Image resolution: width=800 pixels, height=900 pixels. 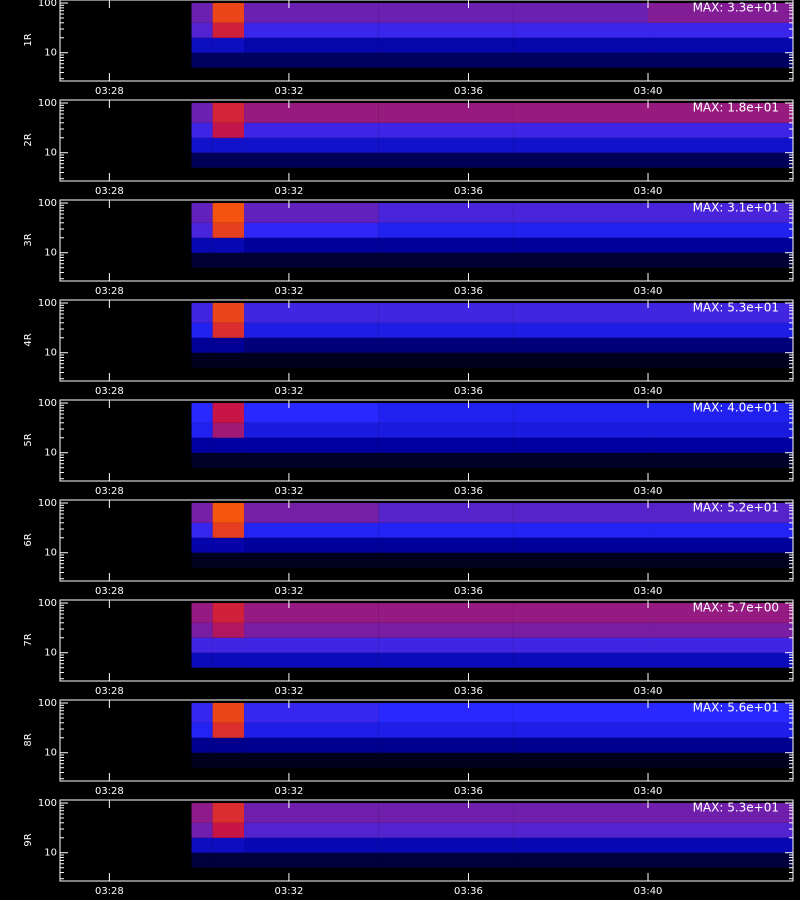 What do you see at coordinates (736, 8) in the screenshot?
I see `max-annotation: MAX: 3.3e+01` at bounding box center [736, 8].